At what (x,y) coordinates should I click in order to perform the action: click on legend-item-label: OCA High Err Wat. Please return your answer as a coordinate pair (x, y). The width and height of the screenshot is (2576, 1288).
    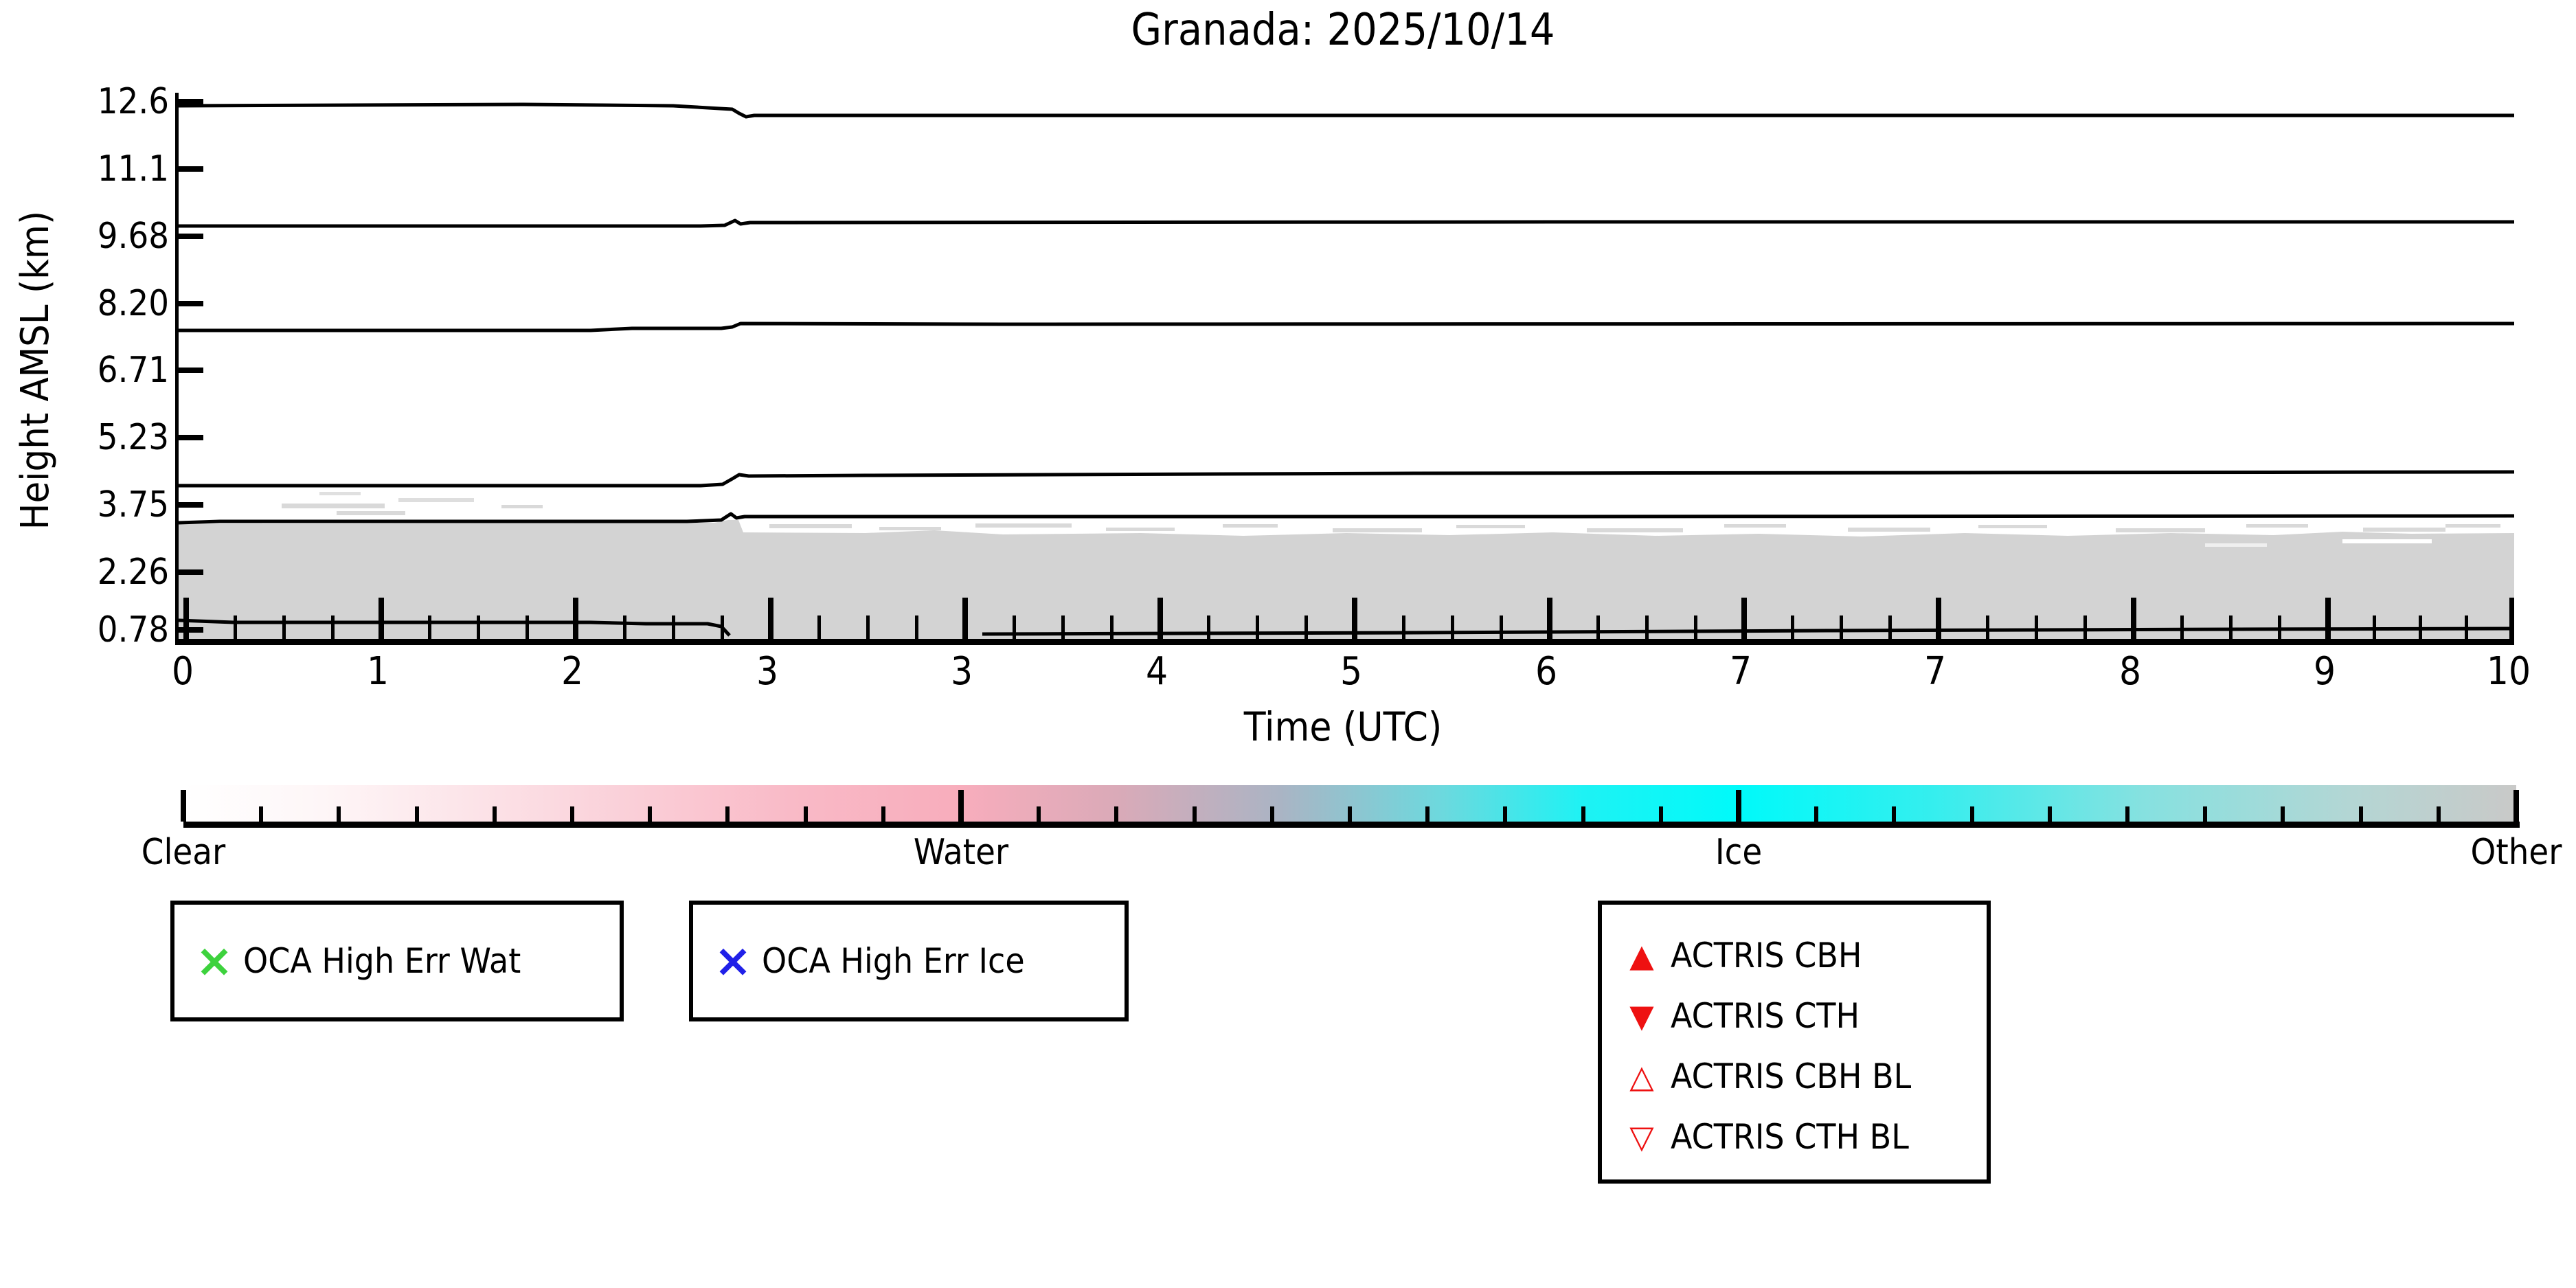
    Looking at the image, I should click on (382, 961).